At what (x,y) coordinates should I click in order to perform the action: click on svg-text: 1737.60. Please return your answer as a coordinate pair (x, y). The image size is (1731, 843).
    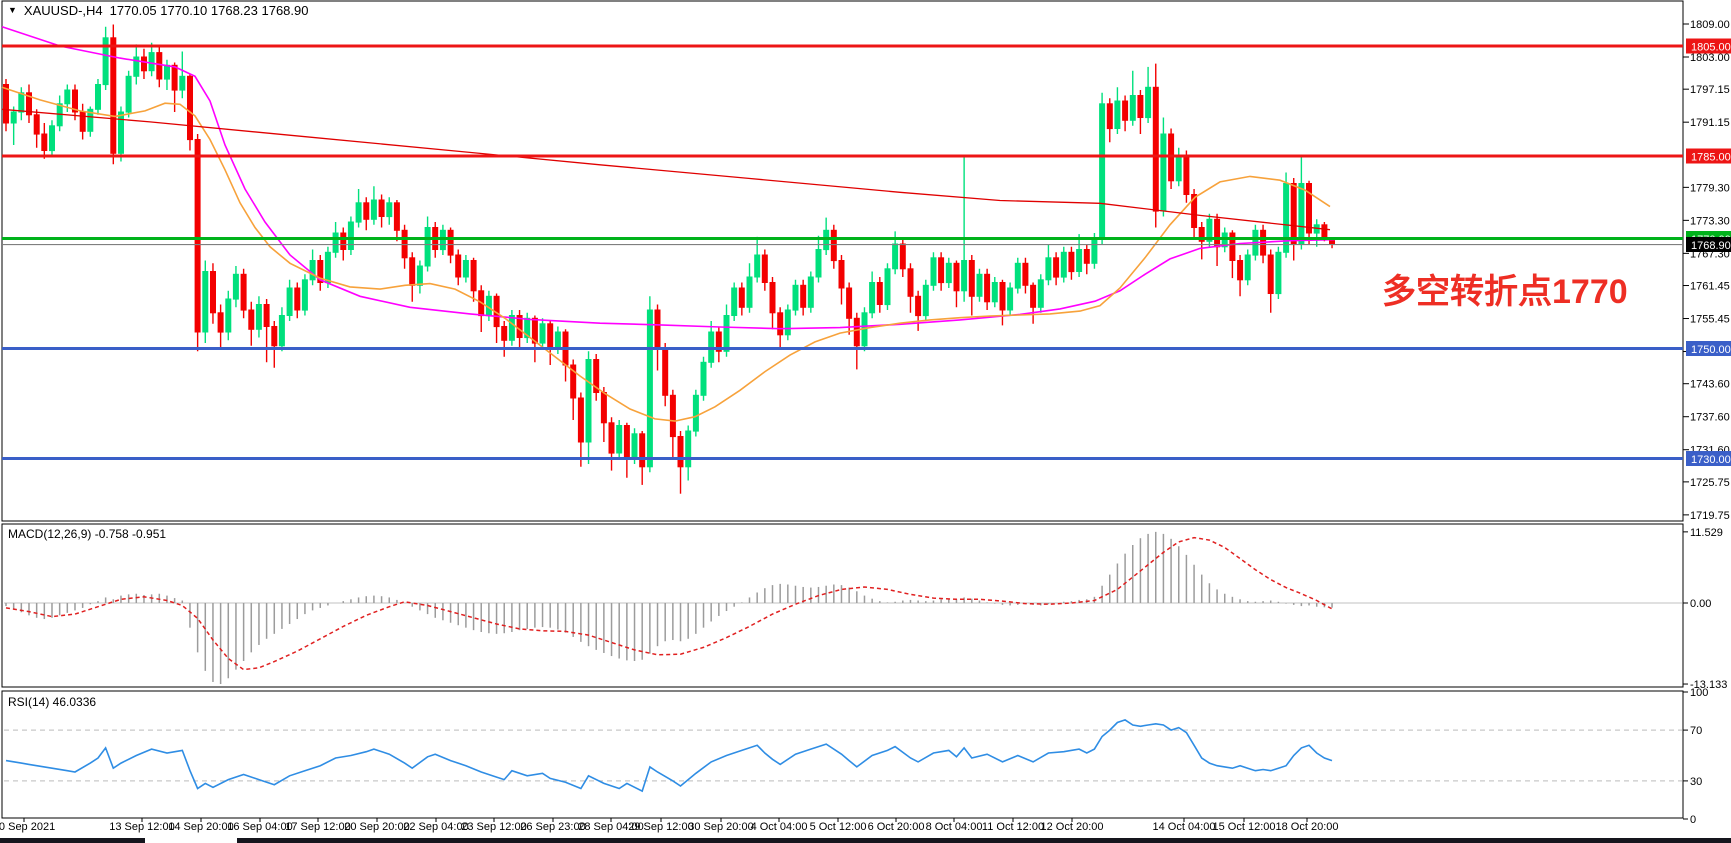
    Looking at the image, I should click on (1710, 418).